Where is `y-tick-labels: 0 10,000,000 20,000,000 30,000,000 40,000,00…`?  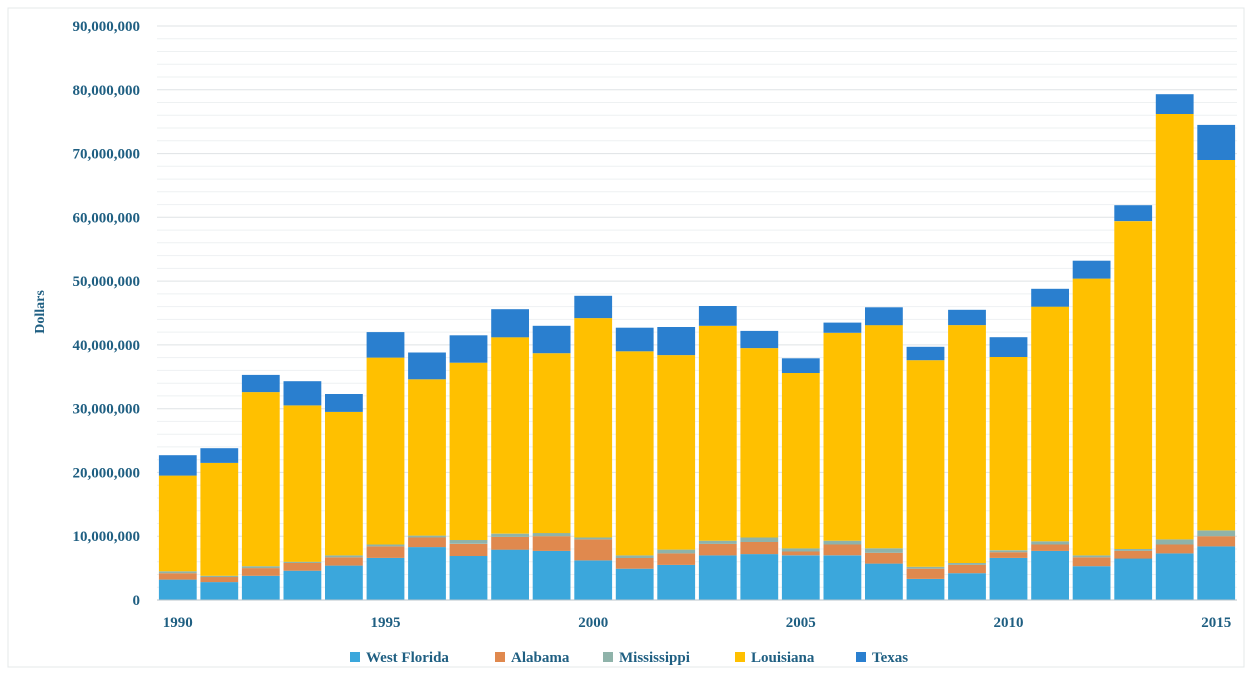
y-tick-labels: 0 10,000,000 20,000,000 30,000,000 40,000,00… is located at coordinates (107, 314).